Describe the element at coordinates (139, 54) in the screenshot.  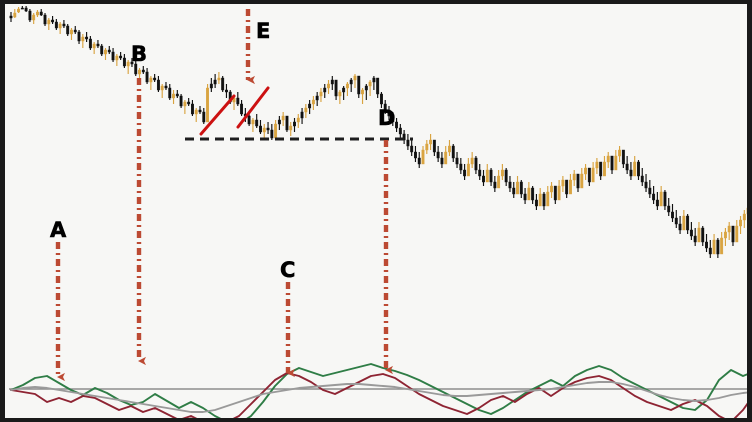
I see `marker-label-b: B` at that location.